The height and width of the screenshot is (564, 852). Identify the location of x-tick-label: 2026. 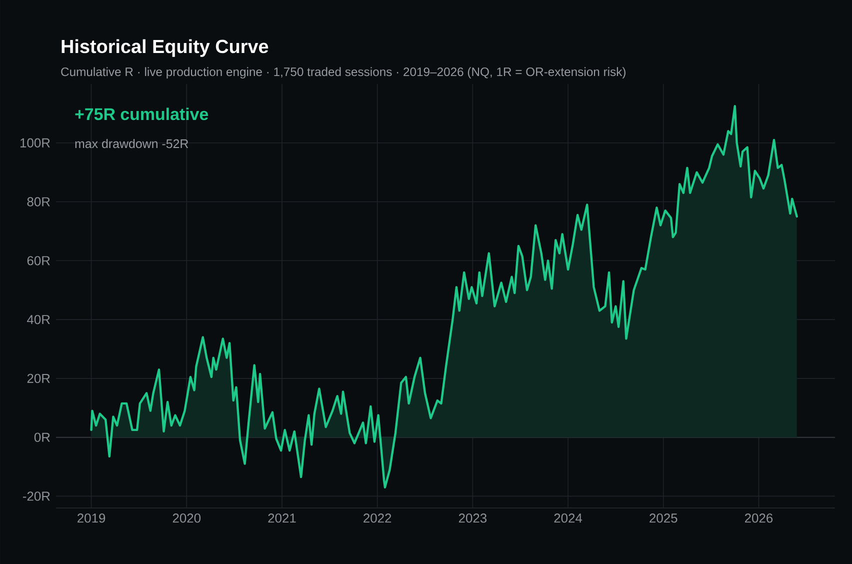
(758, 518).